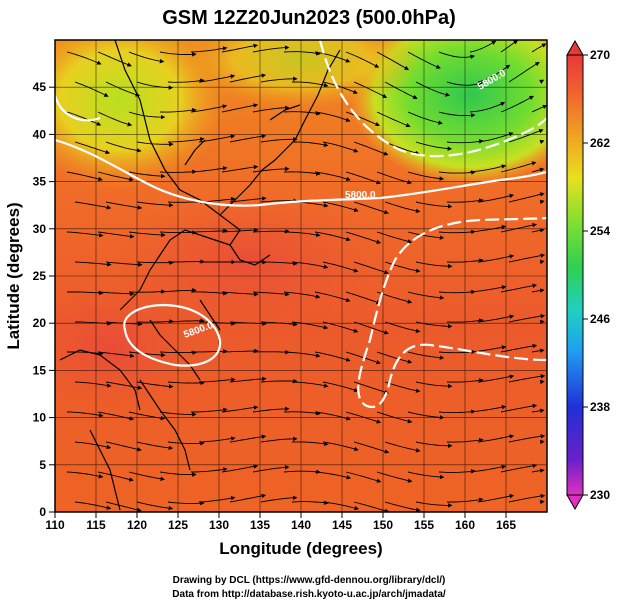 This screenshot has height=605, width=619. I want to click on chart-title: GSM 12Z20Jun2023 (500.0hPa), so click(308, 18).